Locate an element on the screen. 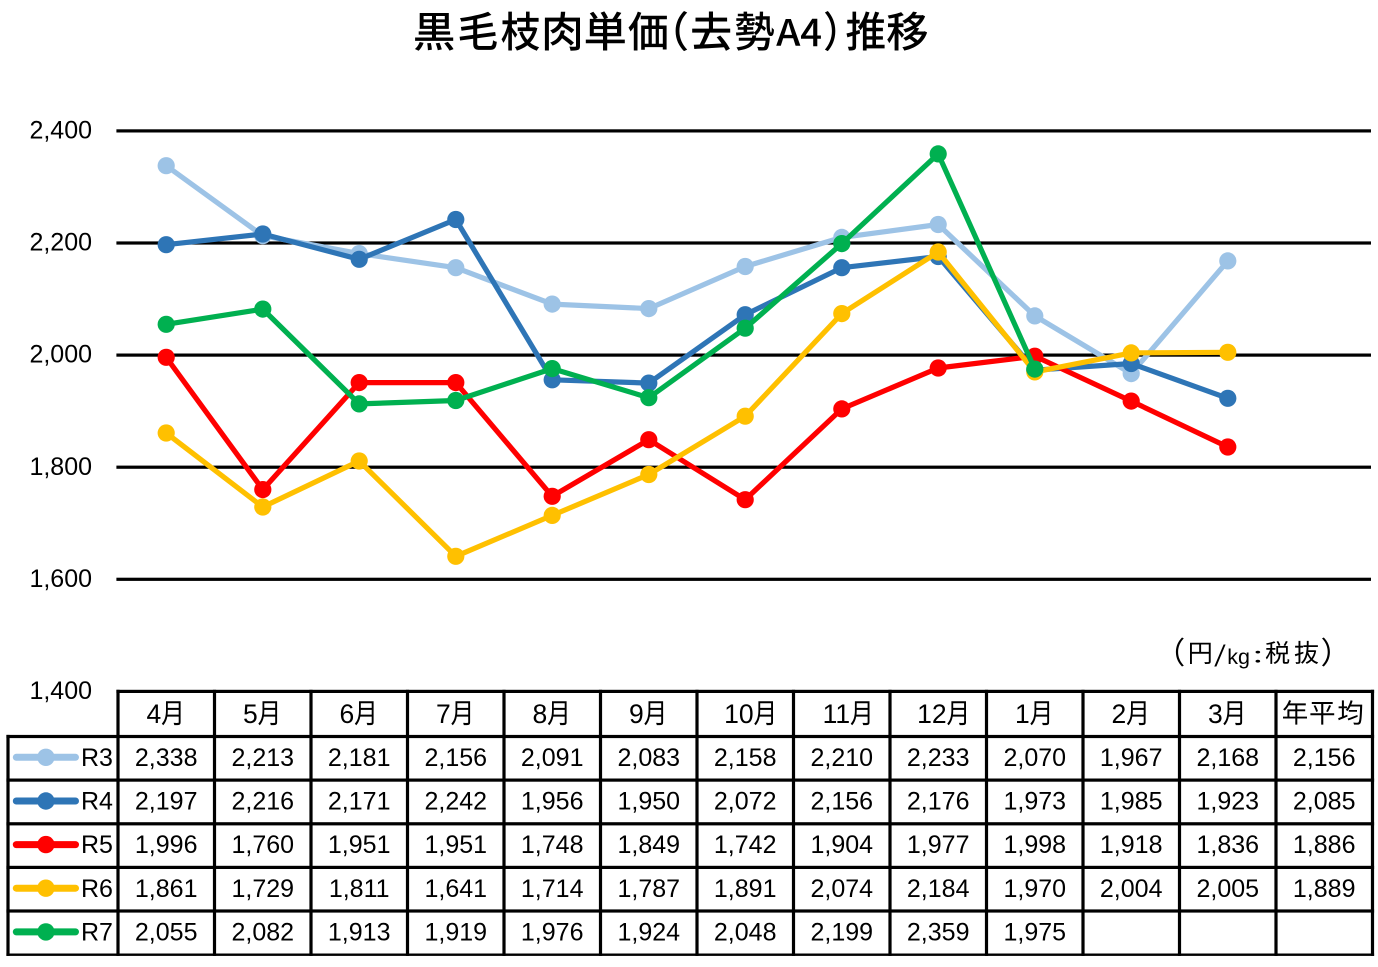  svg-text: 1,924 is located at coordinates (649, 933).